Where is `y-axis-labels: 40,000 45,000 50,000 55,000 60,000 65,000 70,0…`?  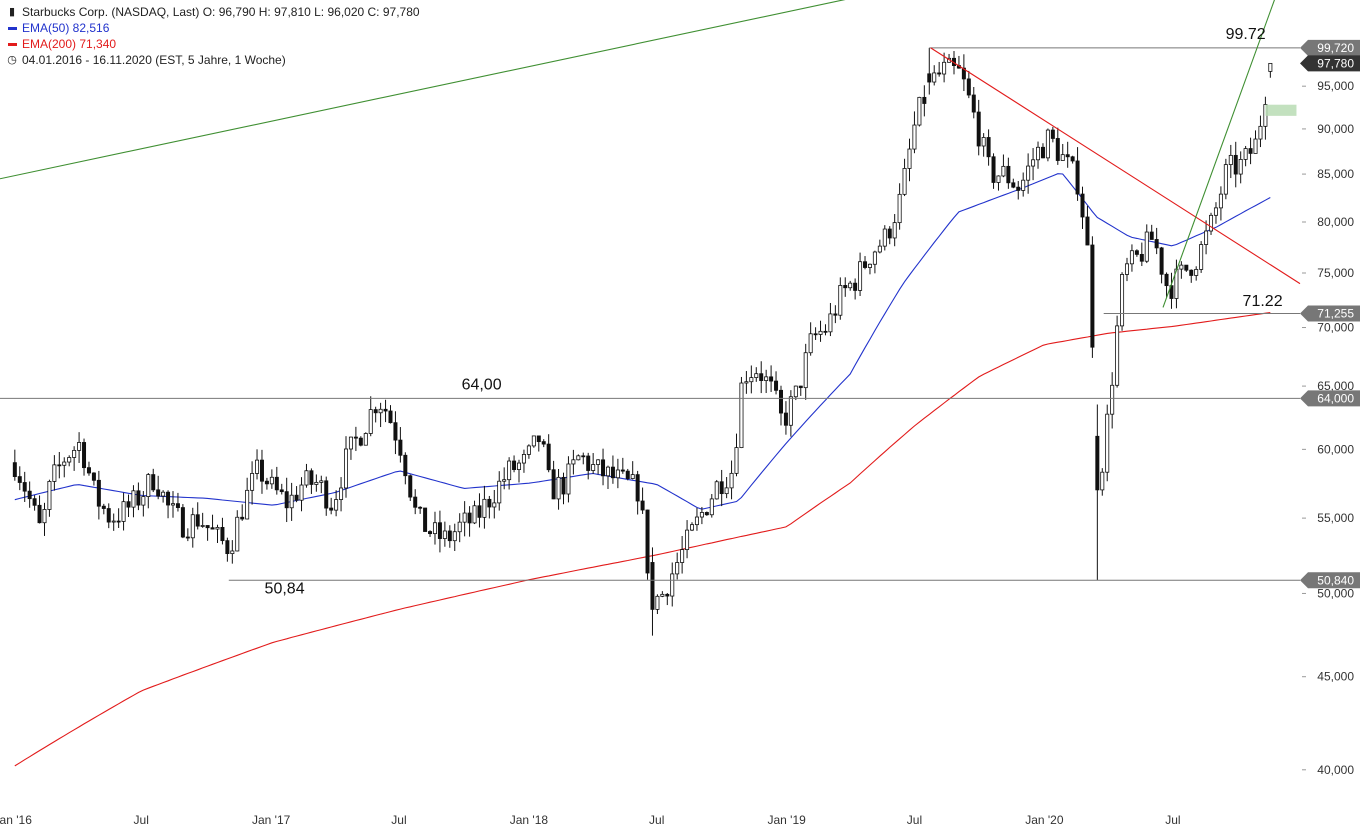 y-axis-labels: 40,000 45,000 50,000 55,000 60,000 65,000 70,0… is located at coordinates (1335, 428).